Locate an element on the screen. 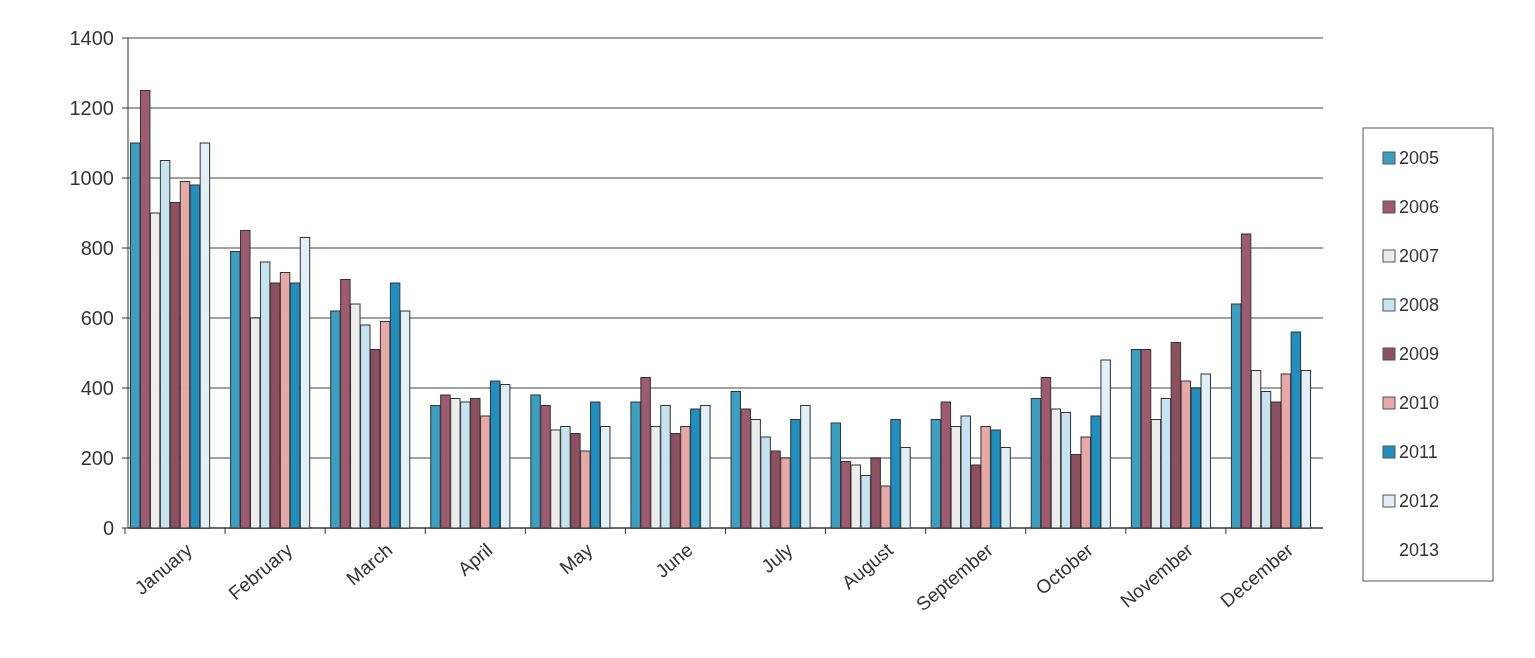 Image resolution: width=1535 pixels, height=658 pixels. y-tick-label: 400 is located at coordinates (97, 388).